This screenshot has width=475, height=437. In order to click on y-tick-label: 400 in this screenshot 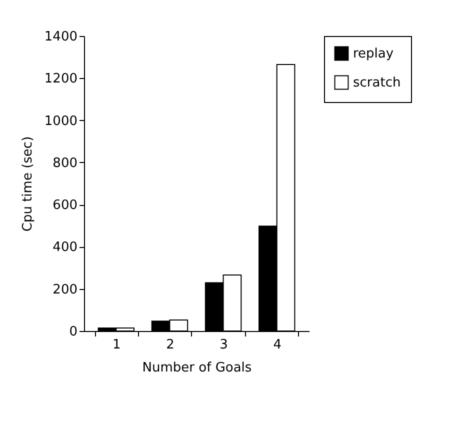, I will do `click(65, 248)`.